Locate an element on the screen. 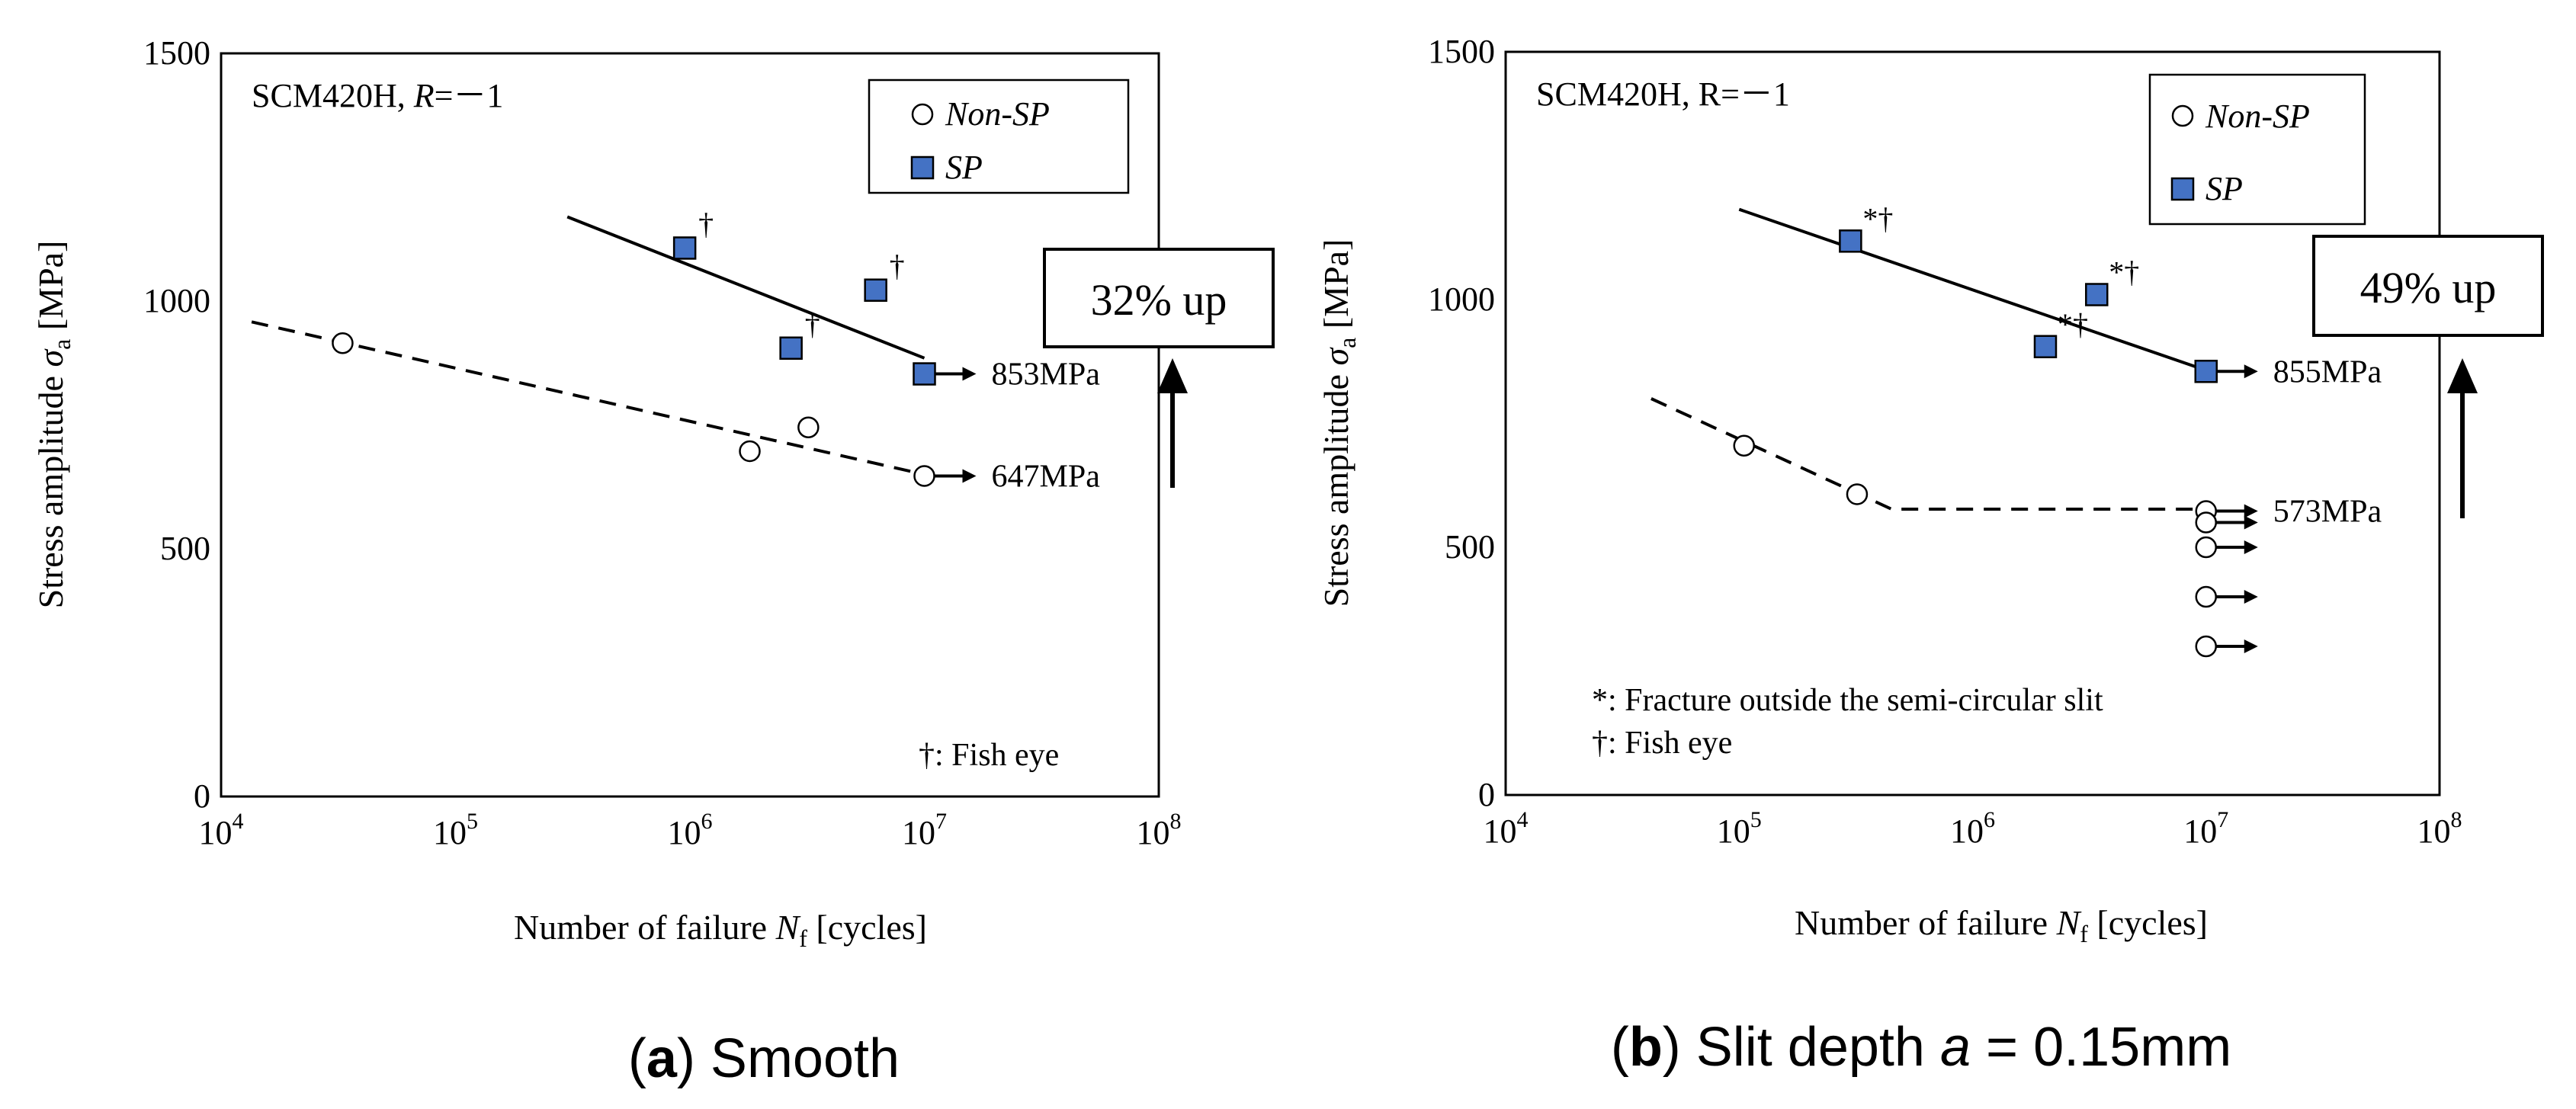 This screenshot has width=2576, height=1109. fatigue-limit-label: 853MPa is located at coordinates (1046, 375).